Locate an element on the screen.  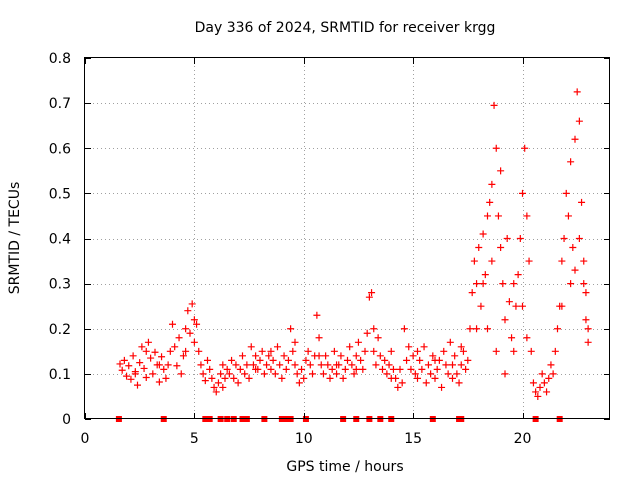
x-axis-label: GPS time / hours is located at coordinates (344, 467).